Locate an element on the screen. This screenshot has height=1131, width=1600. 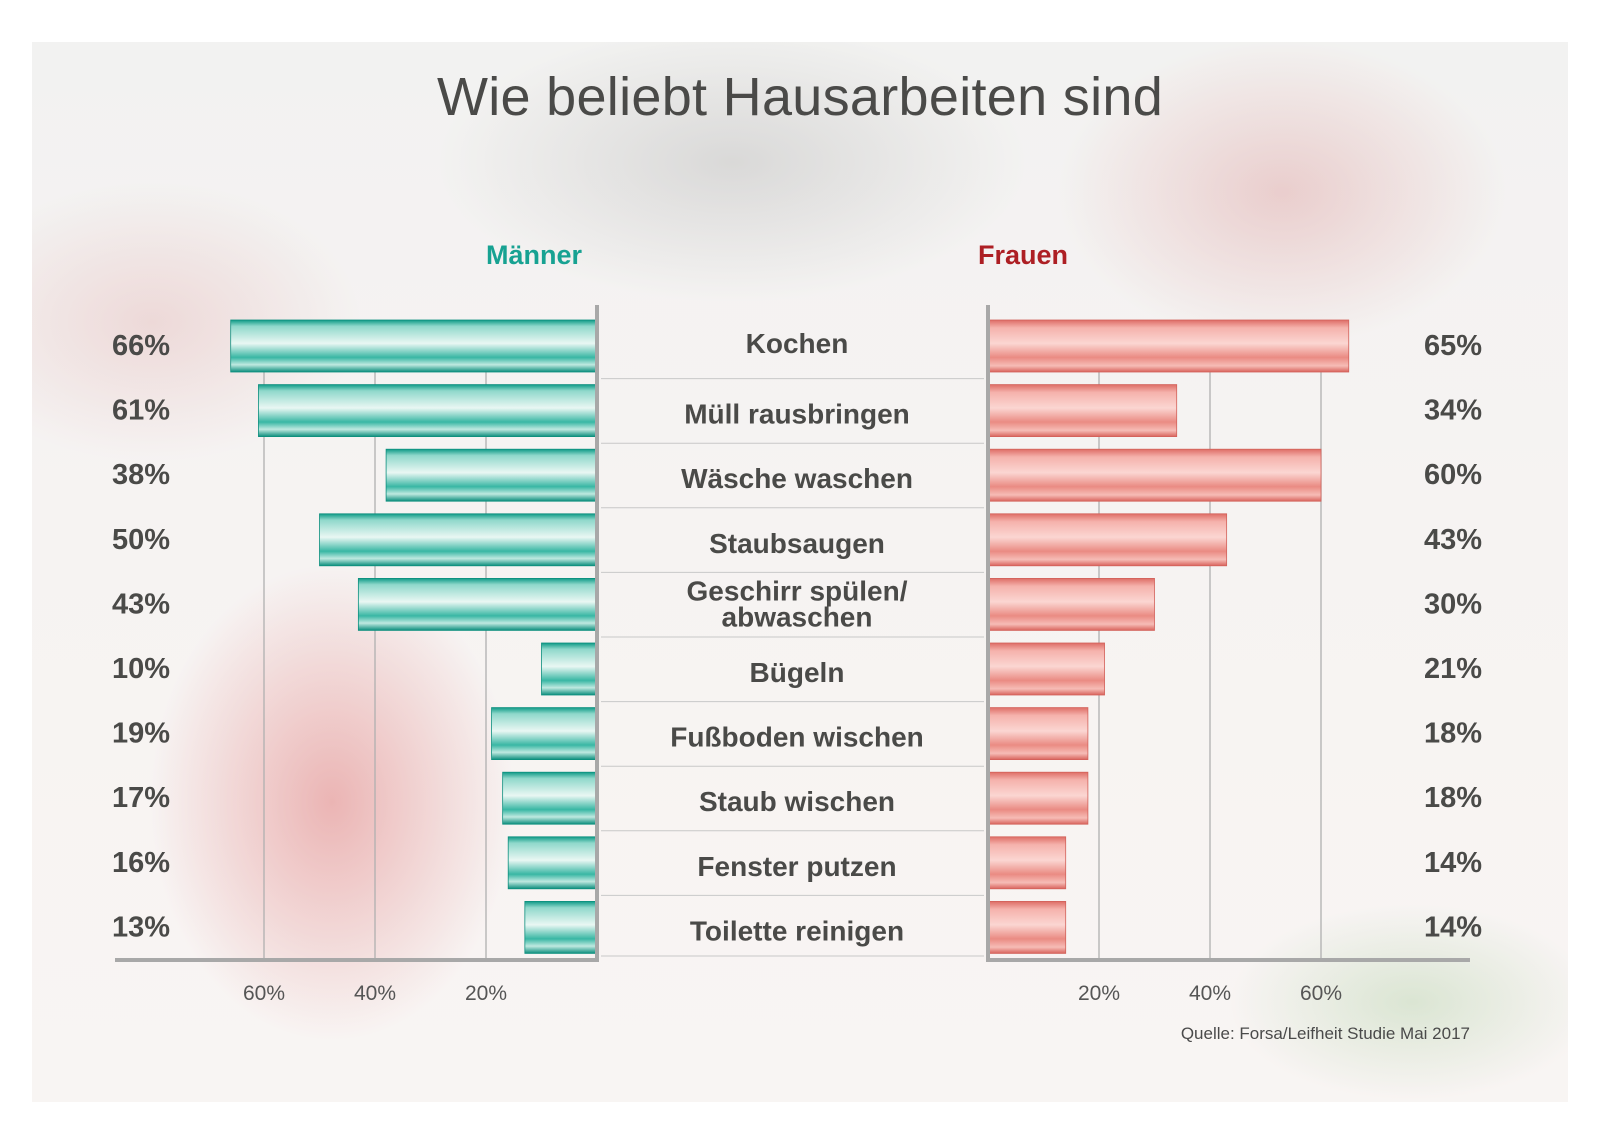
value-label-men: 17% is located at coordinates (141, 798).